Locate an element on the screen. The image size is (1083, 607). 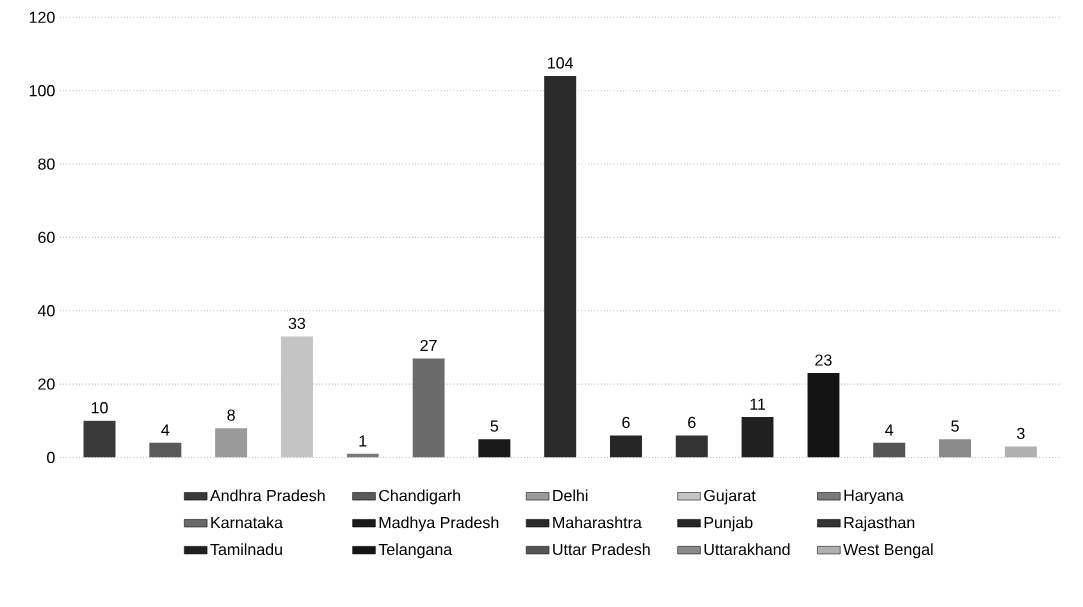
legend-label: Uttarakhand is located at coordinates (747, 549).